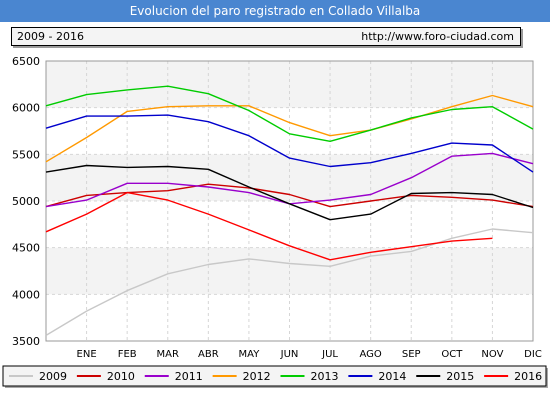 This screenshot has width=550, height=400. What do you see at coordinates (26, 61) in the screenshot?
I see `y-tick-label: 6500` at bounding box center [26, 61].